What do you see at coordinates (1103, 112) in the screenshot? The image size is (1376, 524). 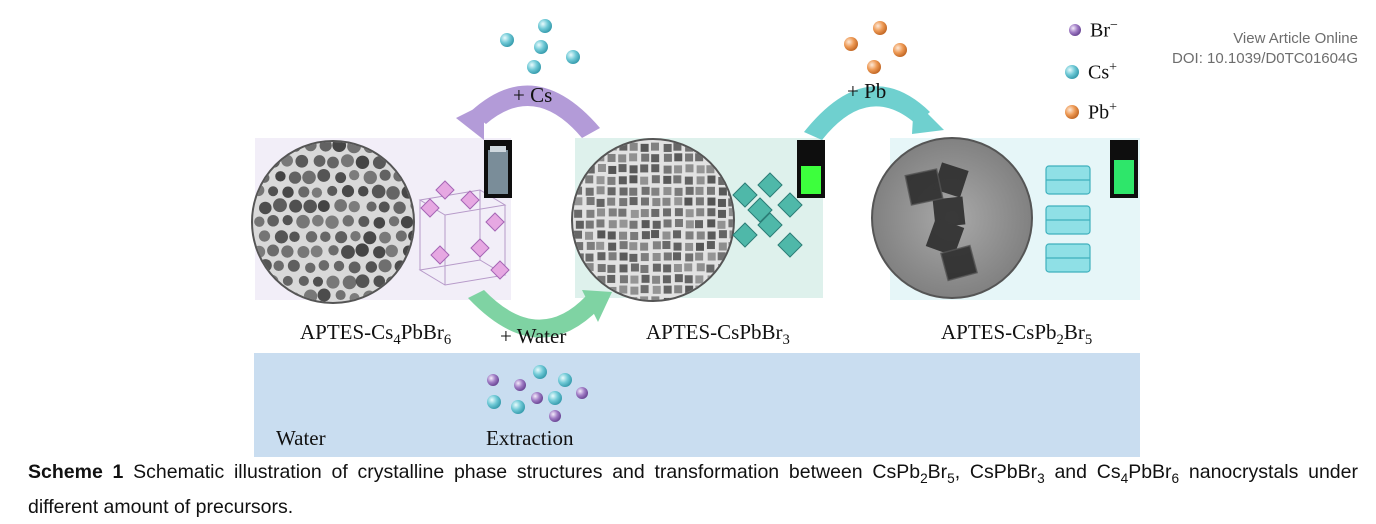 I see `legend-pb: Pb+` at bounding box center [1103, 112].